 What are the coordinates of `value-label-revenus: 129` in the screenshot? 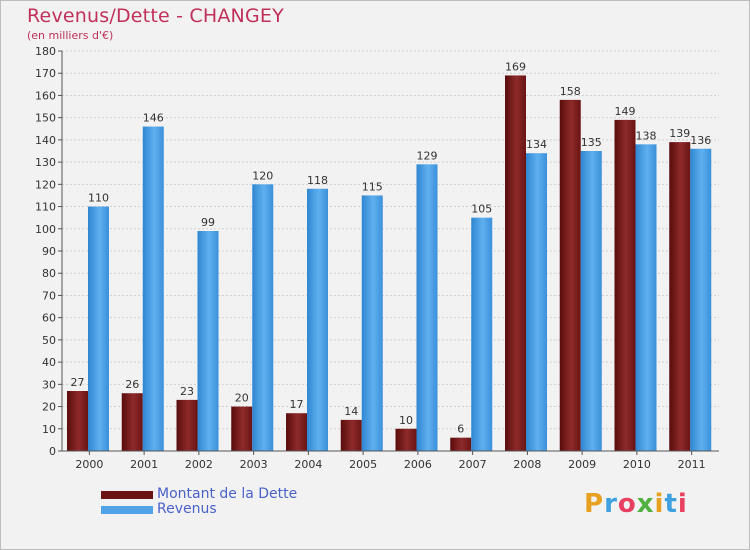 It's located at (427, 155).